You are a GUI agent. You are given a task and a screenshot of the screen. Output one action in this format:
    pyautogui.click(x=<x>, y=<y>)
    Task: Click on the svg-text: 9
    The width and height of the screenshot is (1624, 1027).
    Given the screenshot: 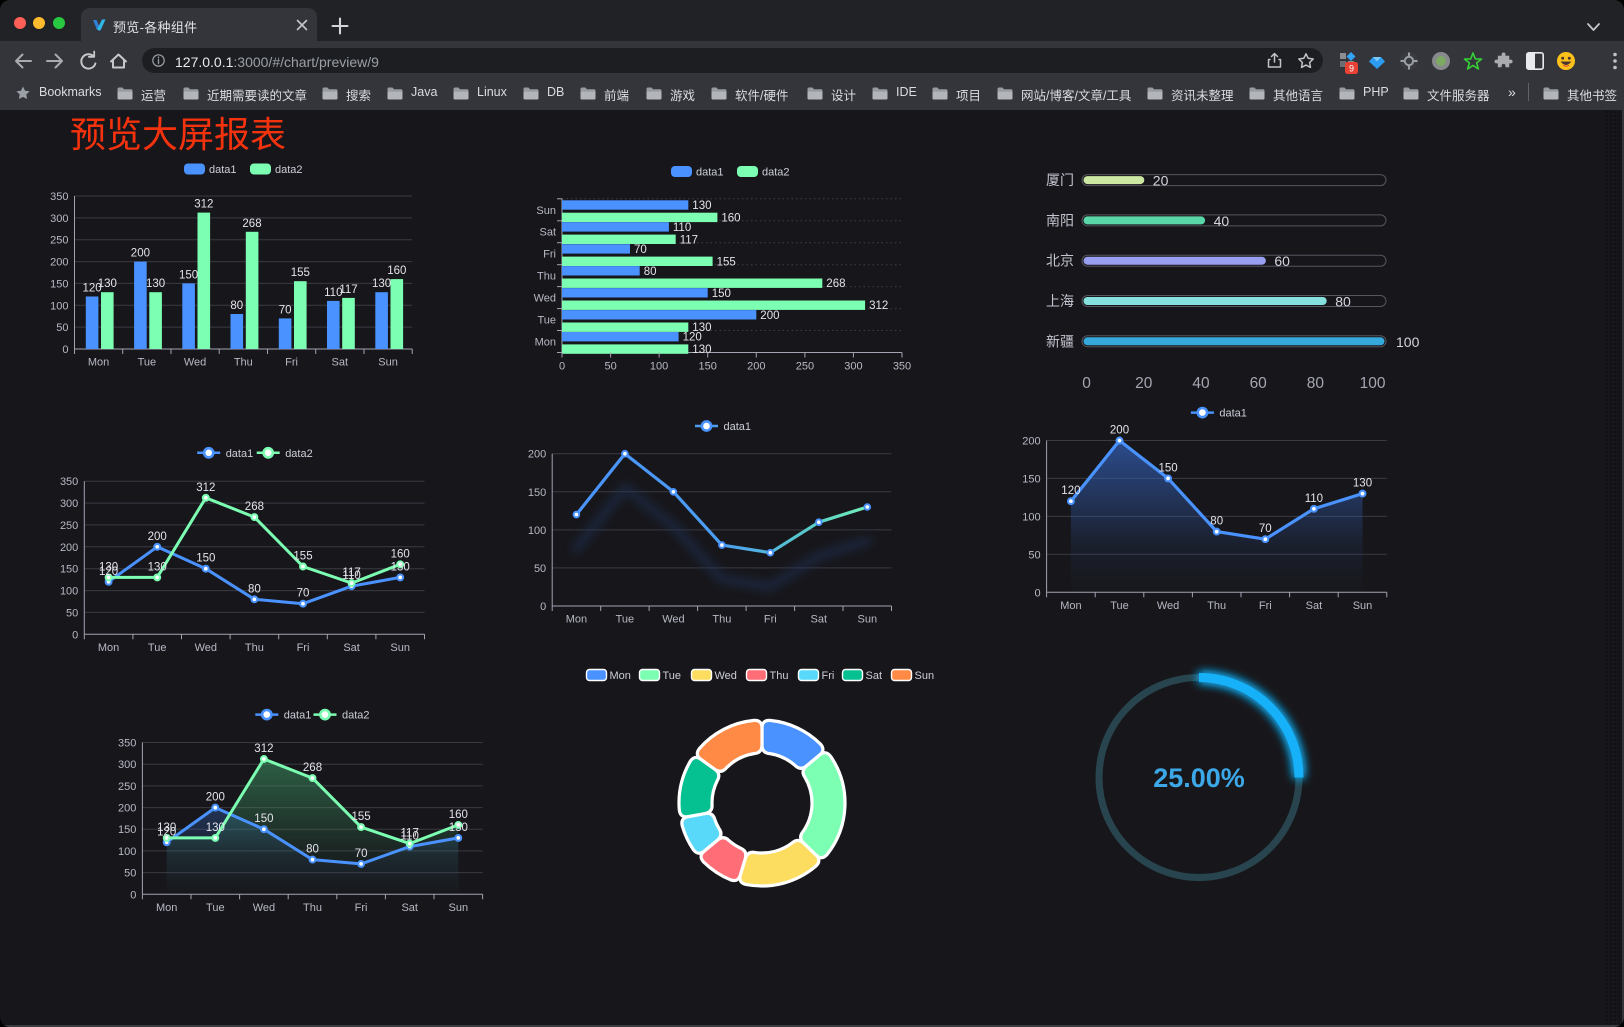 What is the action you would take?
    pyautogui.click(x=1351, y=68)
    